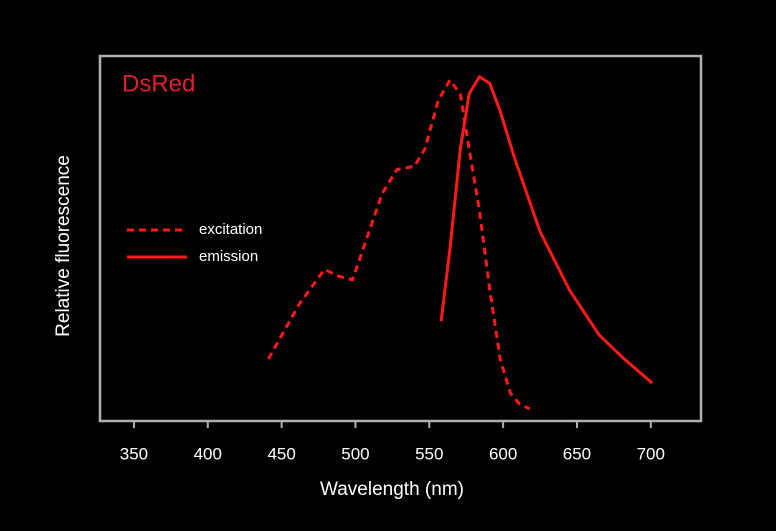  Describe the element at coordinates (651, 453) in the screenshot. I see `x-tick-label: 700` at that location.